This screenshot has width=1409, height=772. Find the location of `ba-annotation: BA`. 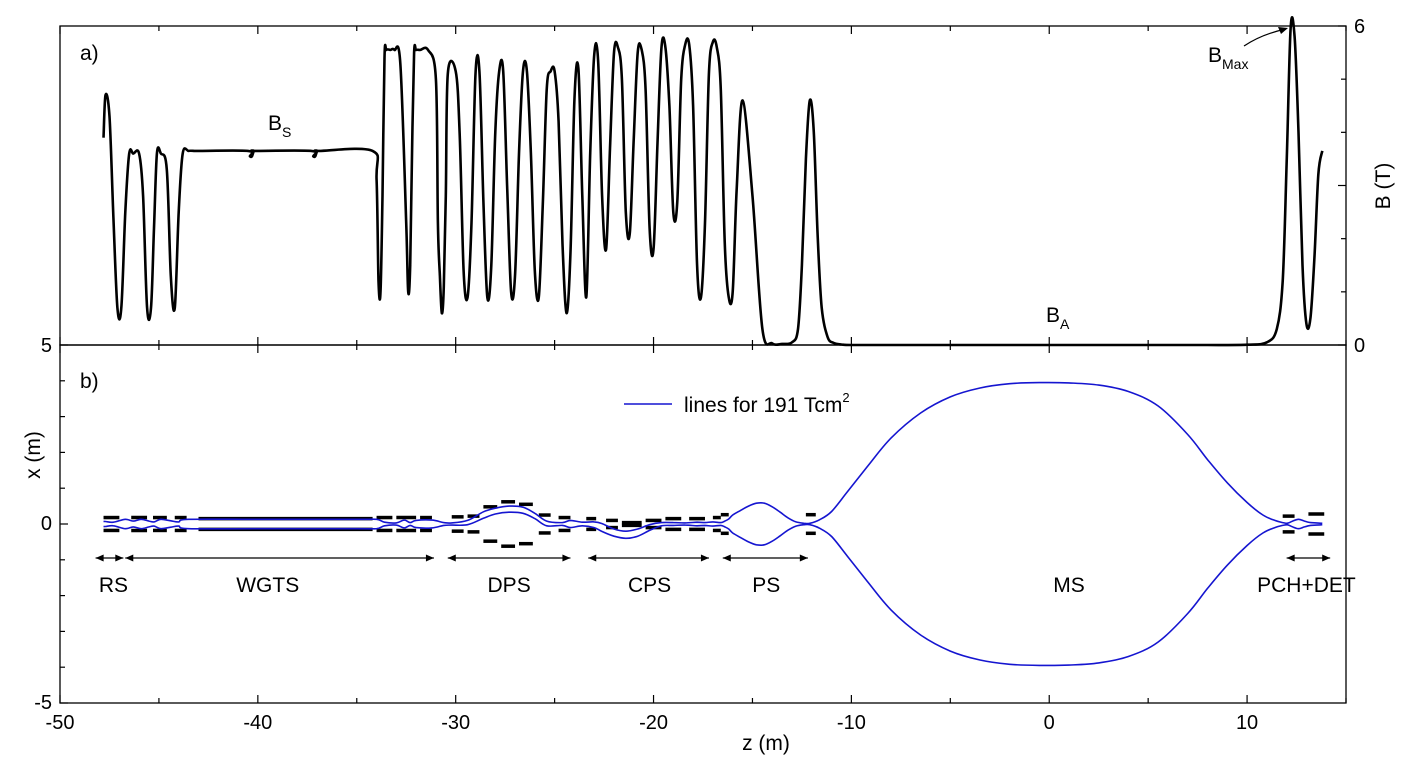

ba-annotation: BA is located at coordinates (1058, 318).